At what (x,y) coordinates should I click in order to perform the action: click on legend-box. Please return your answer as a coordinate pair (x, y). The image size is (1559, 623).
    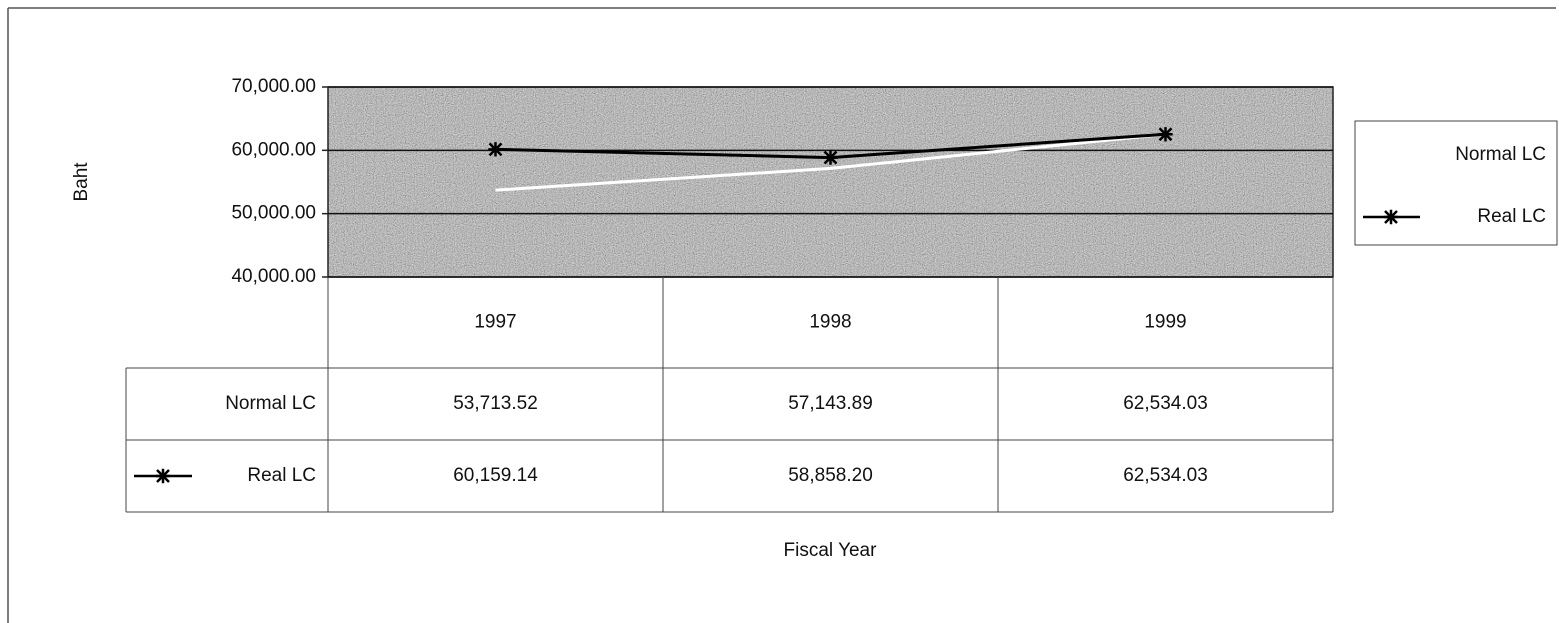
    Looking at the image, I should click on (1456, 183).